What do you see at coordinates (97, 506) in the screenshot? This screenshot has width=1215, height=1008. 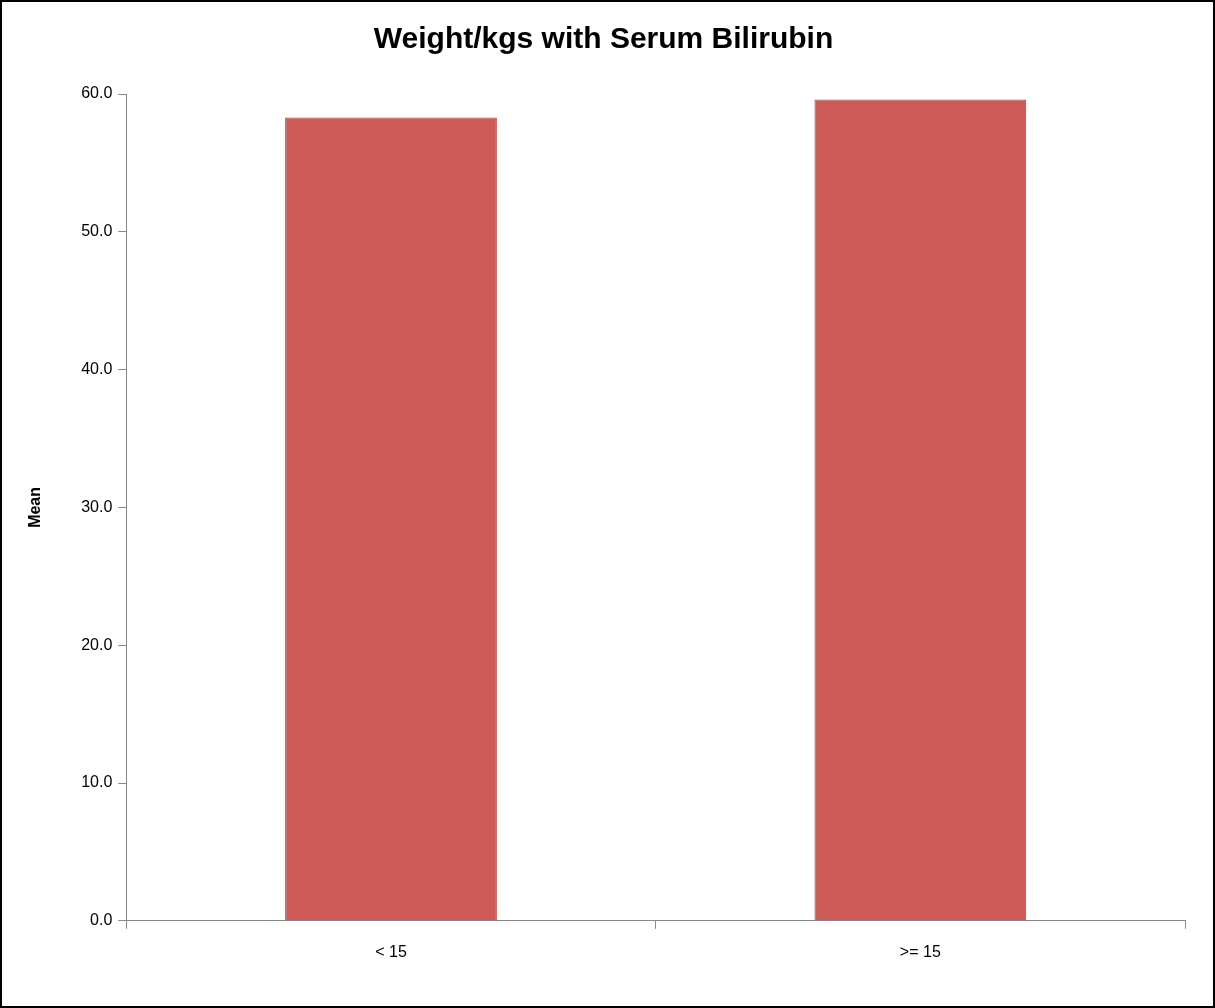 I see `y-tick-label: 30.0` at bounding box center [97, 506].